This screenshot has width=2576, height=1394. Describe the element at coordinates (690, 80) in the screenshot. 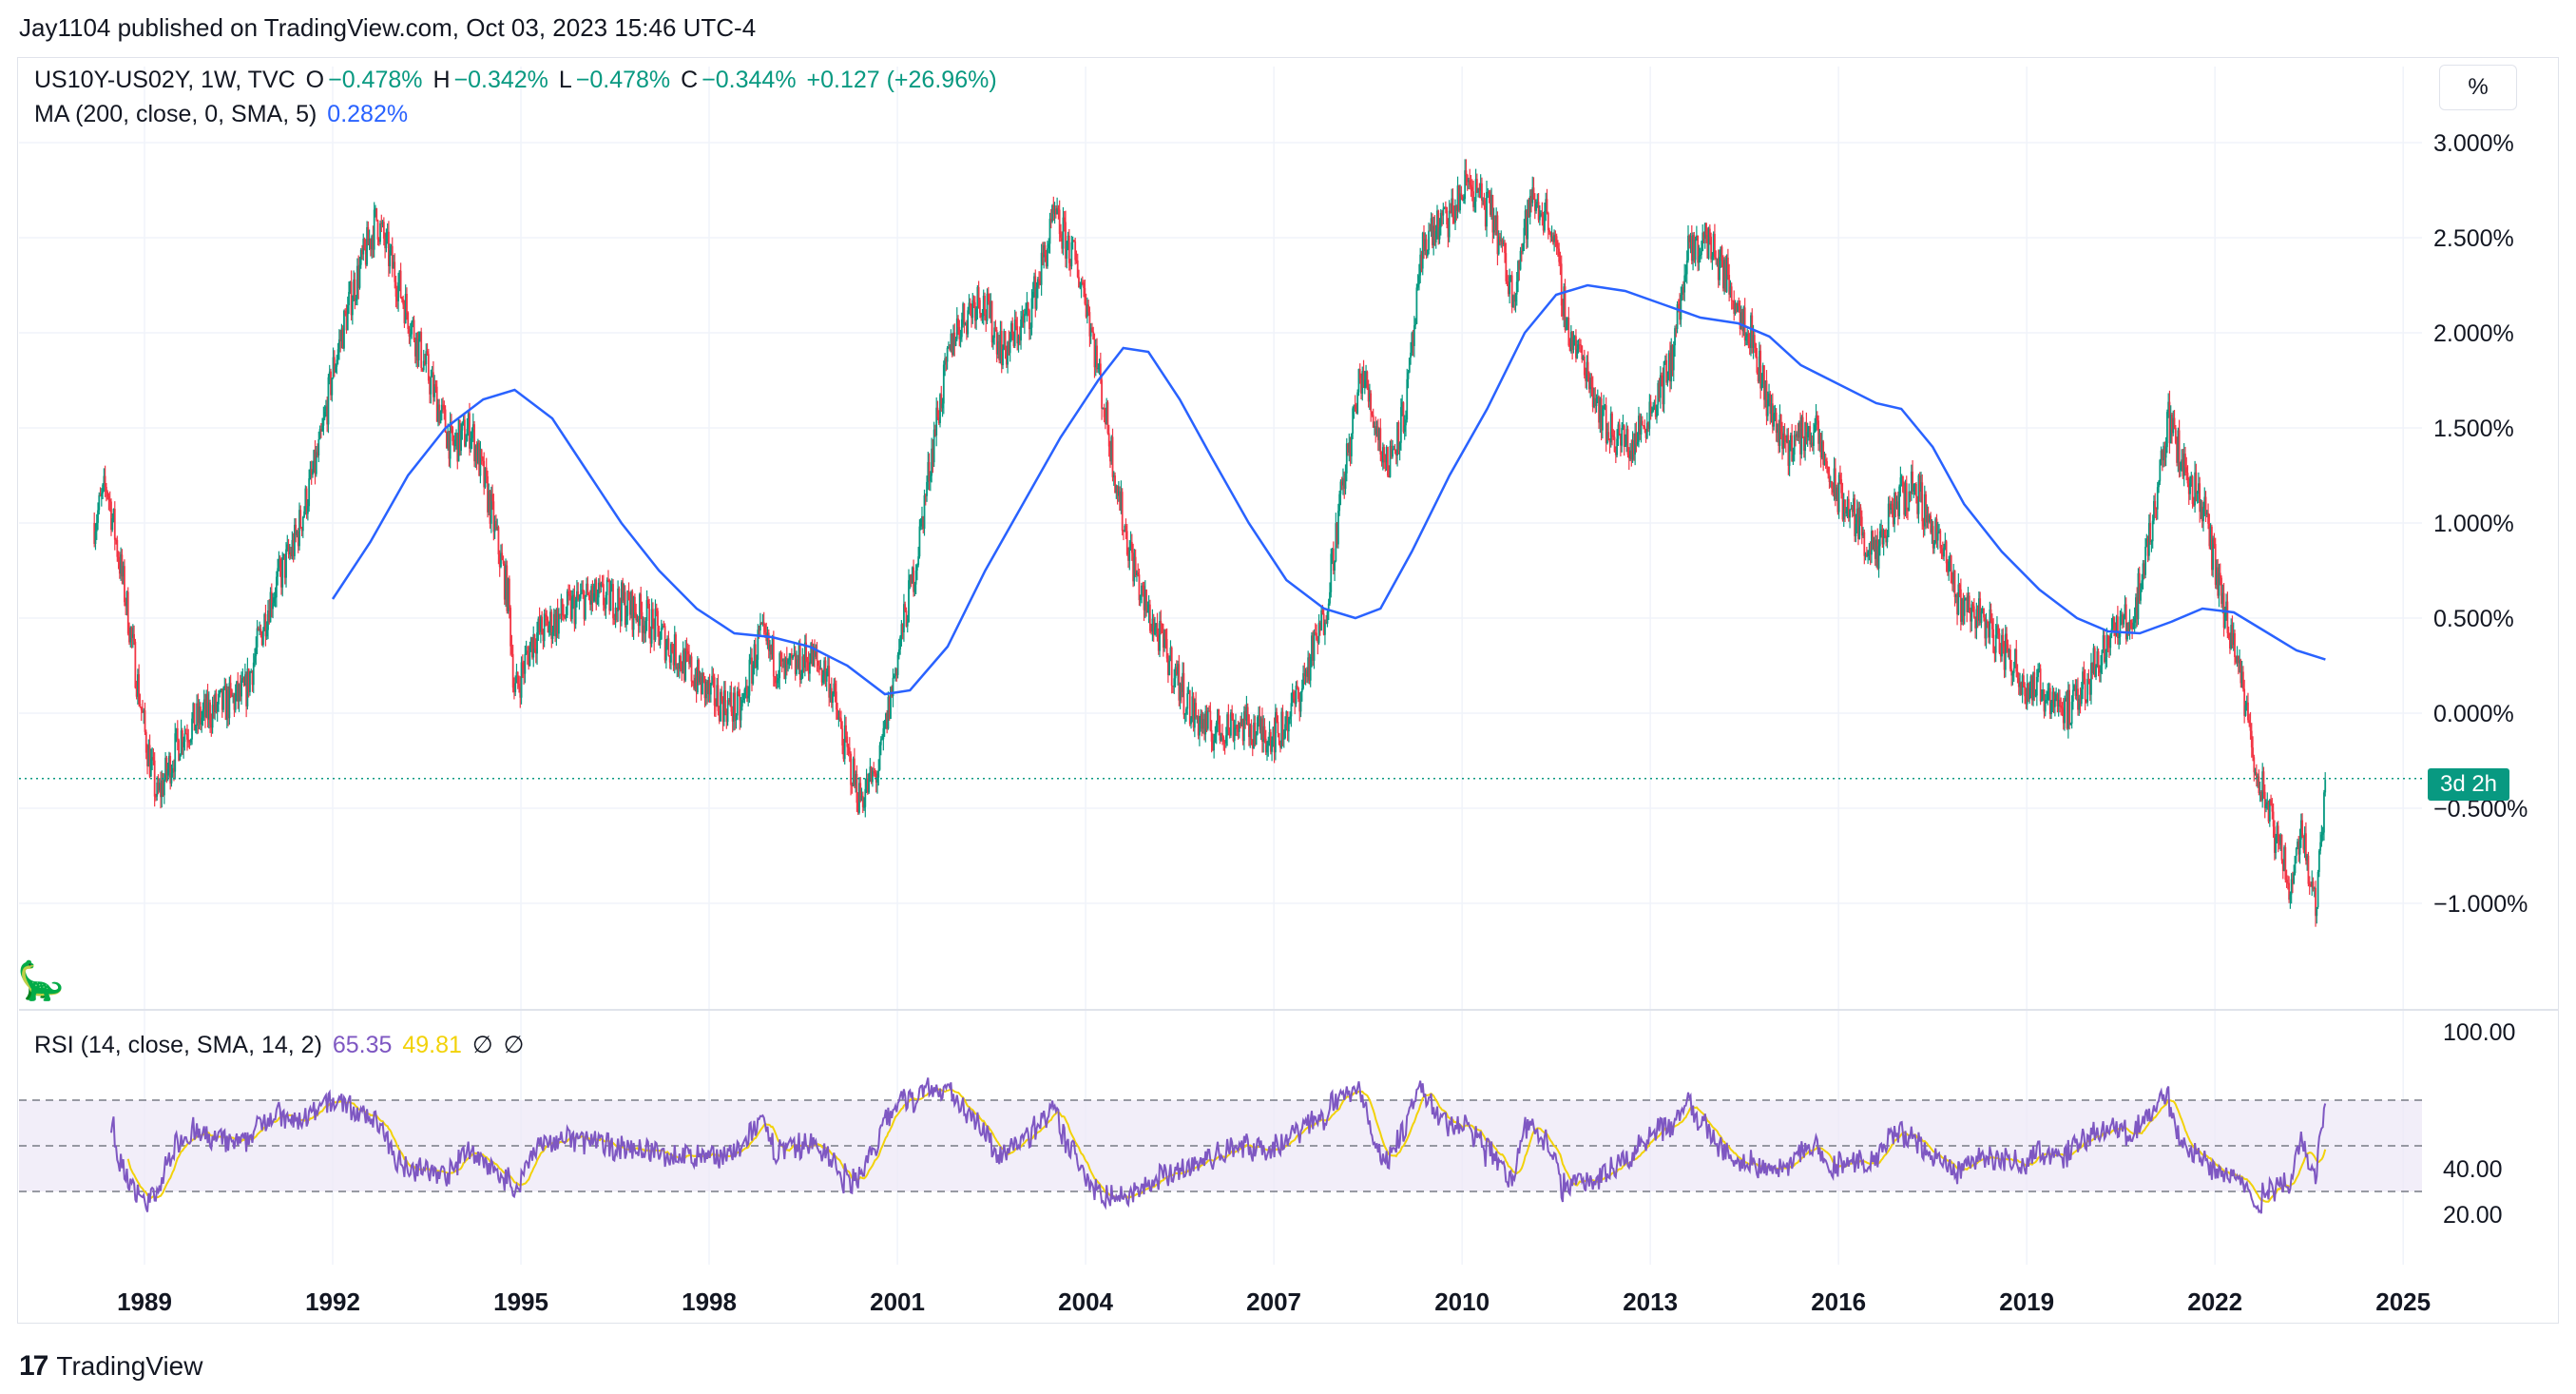

I see `close-label: C` at that location.